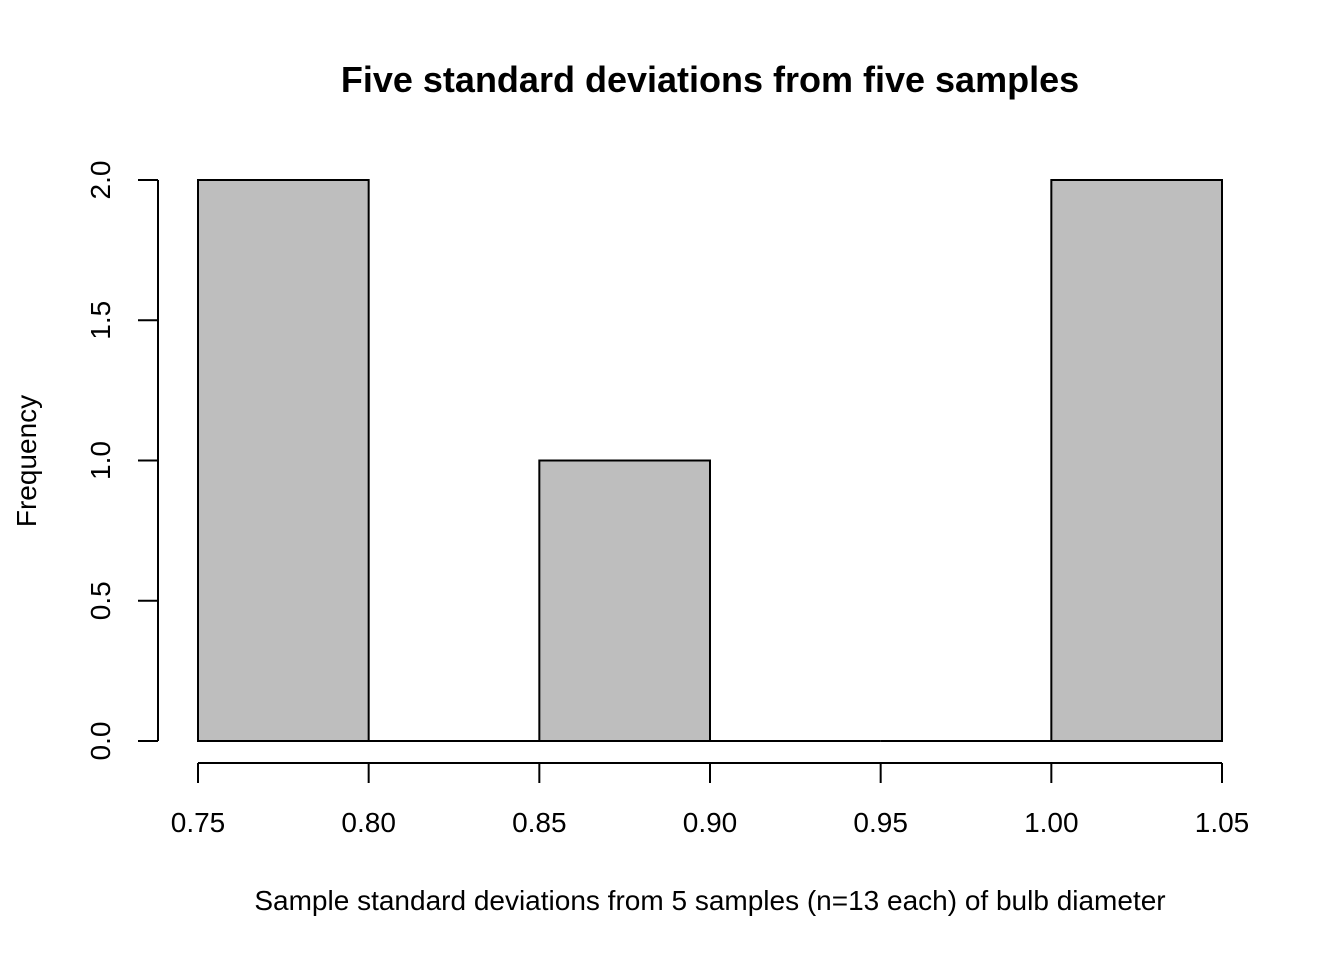 This screenshot has width=1344, height=960. Describe the element at coordinates (26, 461) in the screenshot. I see `y-axis-label: Frequency` at that location.